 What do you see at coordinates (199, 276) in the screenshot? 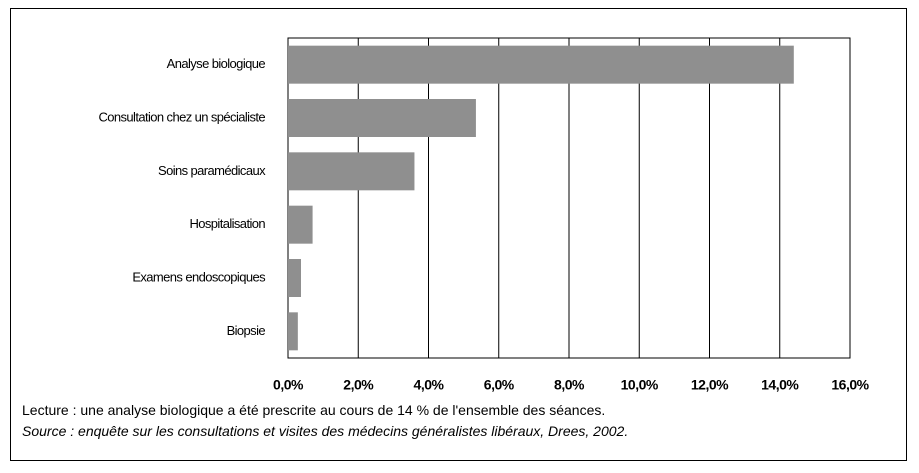
I see `y-tick-label: Examens endoscopiques` at bounding box center [199, 276].